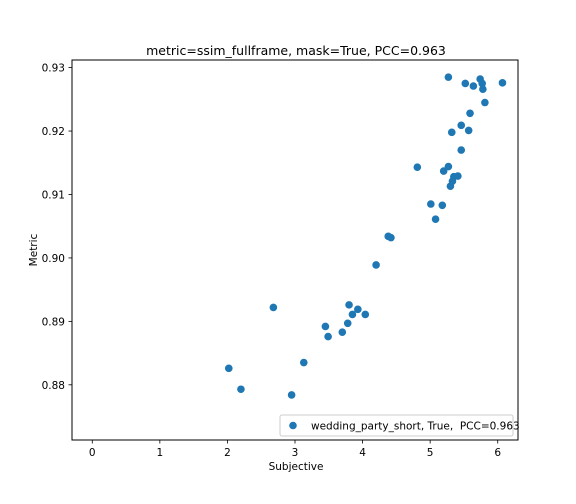  What do you see at coordinates (296, 467) in the screenshot?
I see `x-axis-label: Subjective` at bounding box center [296, 467].